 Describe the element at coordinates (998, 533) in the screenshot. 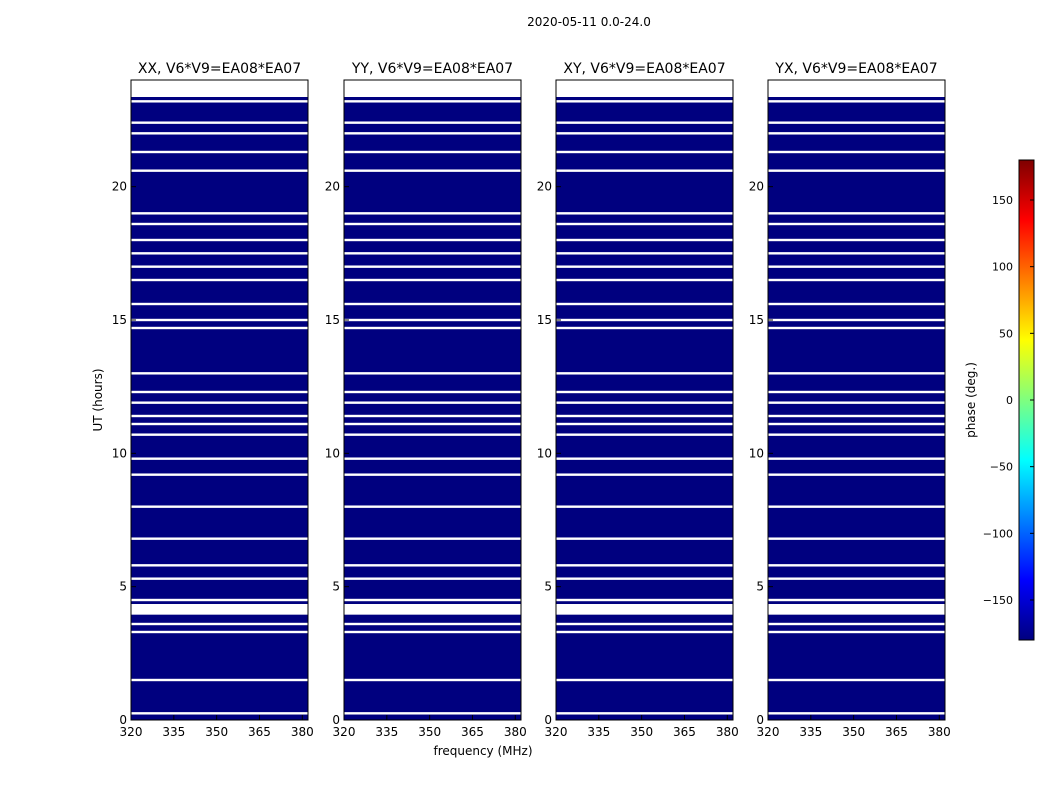

I see `colorbar-tick-label: −100` at that location.